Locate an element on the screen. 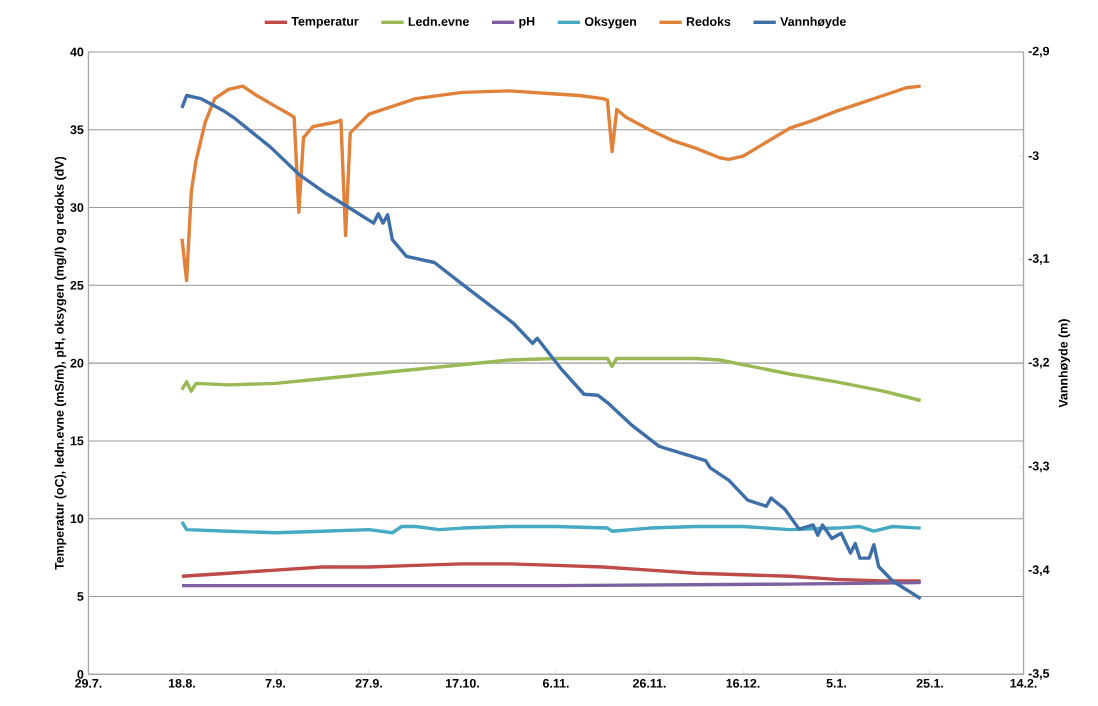  x-tick-label: 25.1. is located at coordinates (929, 683).